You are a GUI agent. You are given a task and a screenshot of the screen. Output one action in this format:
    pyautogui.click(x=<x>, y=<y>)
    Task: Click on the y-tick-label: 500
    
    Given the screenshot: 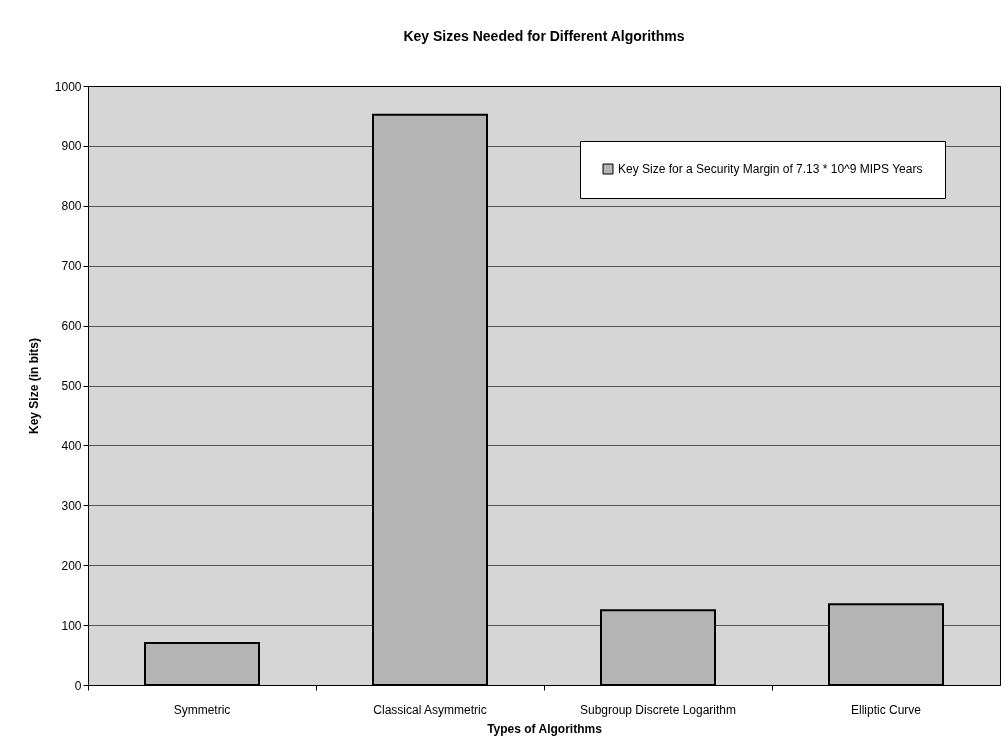 What is the action you would take?
    pyautogui.click(x=71, y=386)
    